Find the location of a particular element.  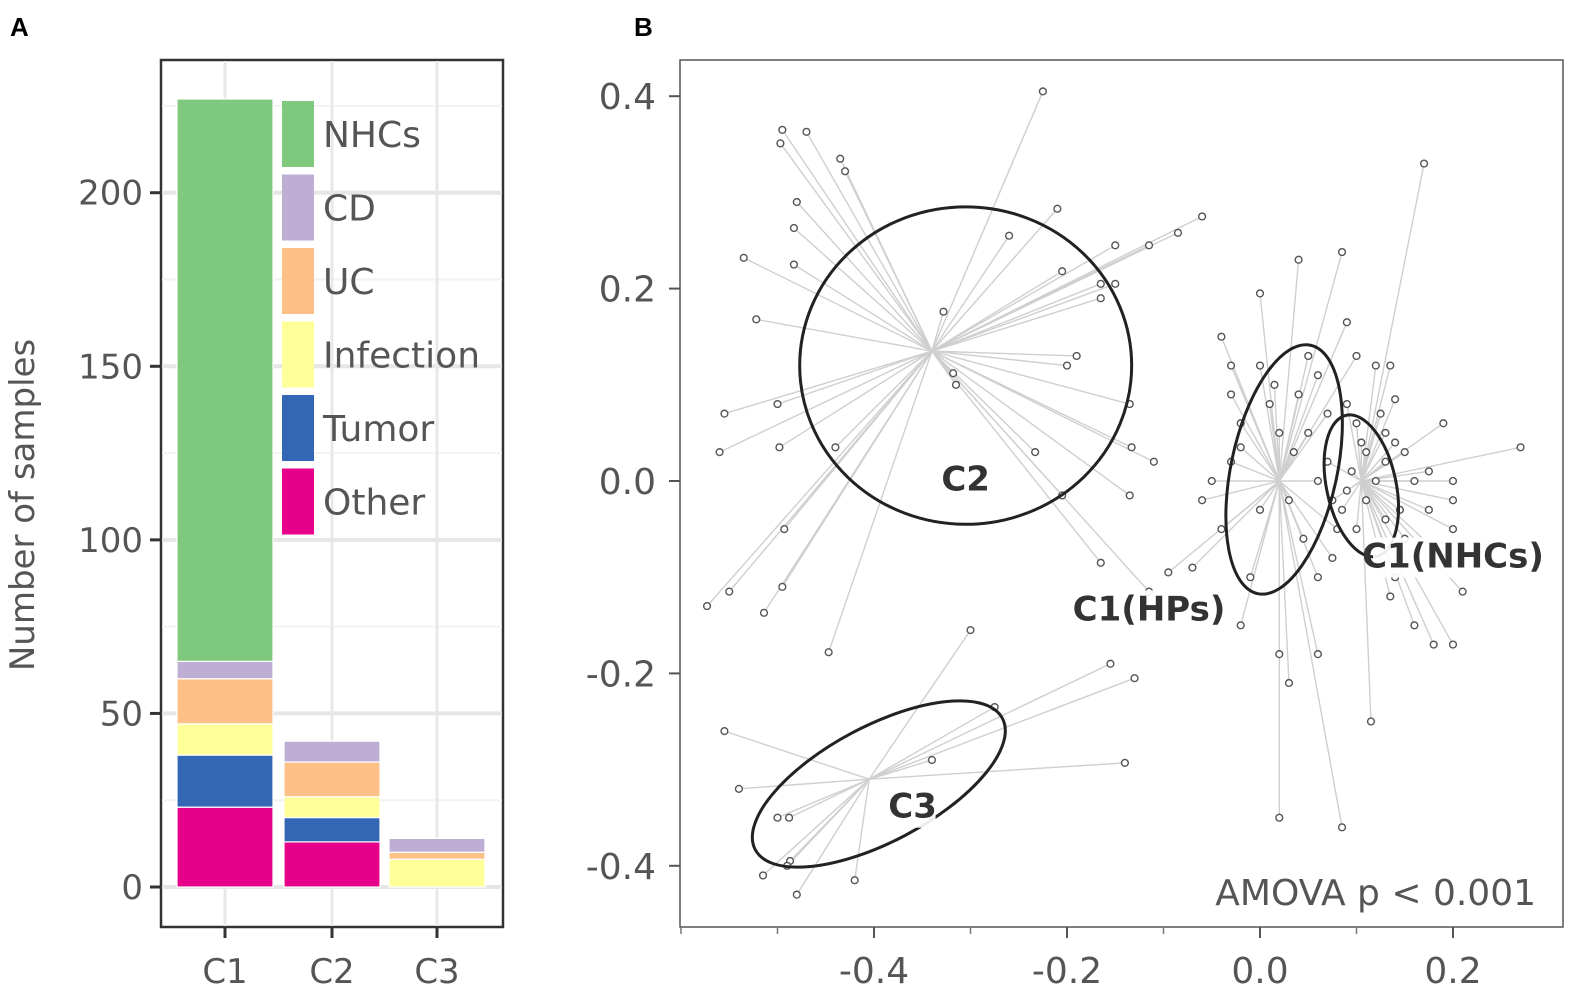

point-c3 is located at coordinates (739, 788).